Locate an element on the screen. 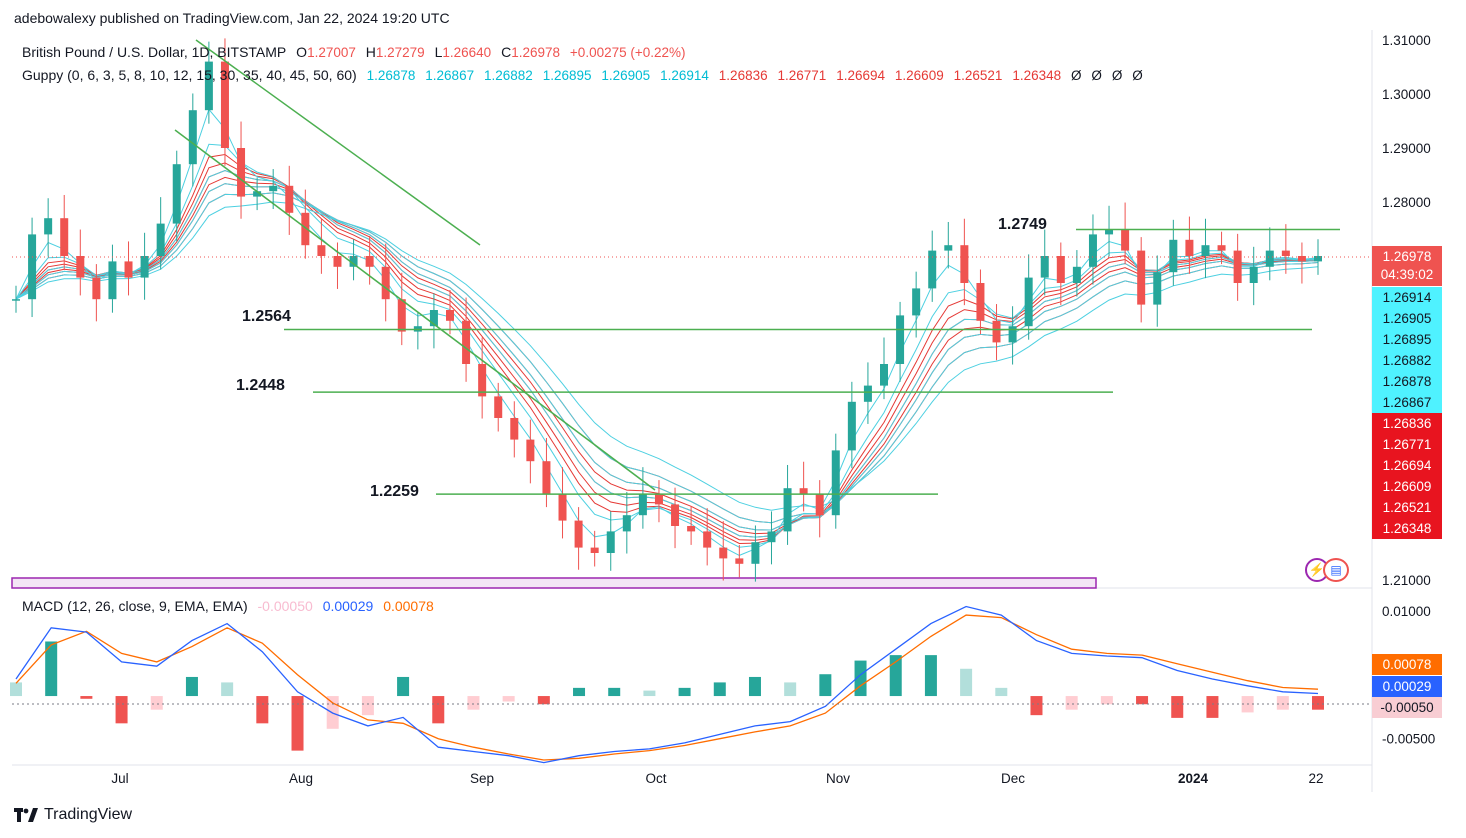  ohlc-open: O1.27007 is located at coordinates (326, 52).